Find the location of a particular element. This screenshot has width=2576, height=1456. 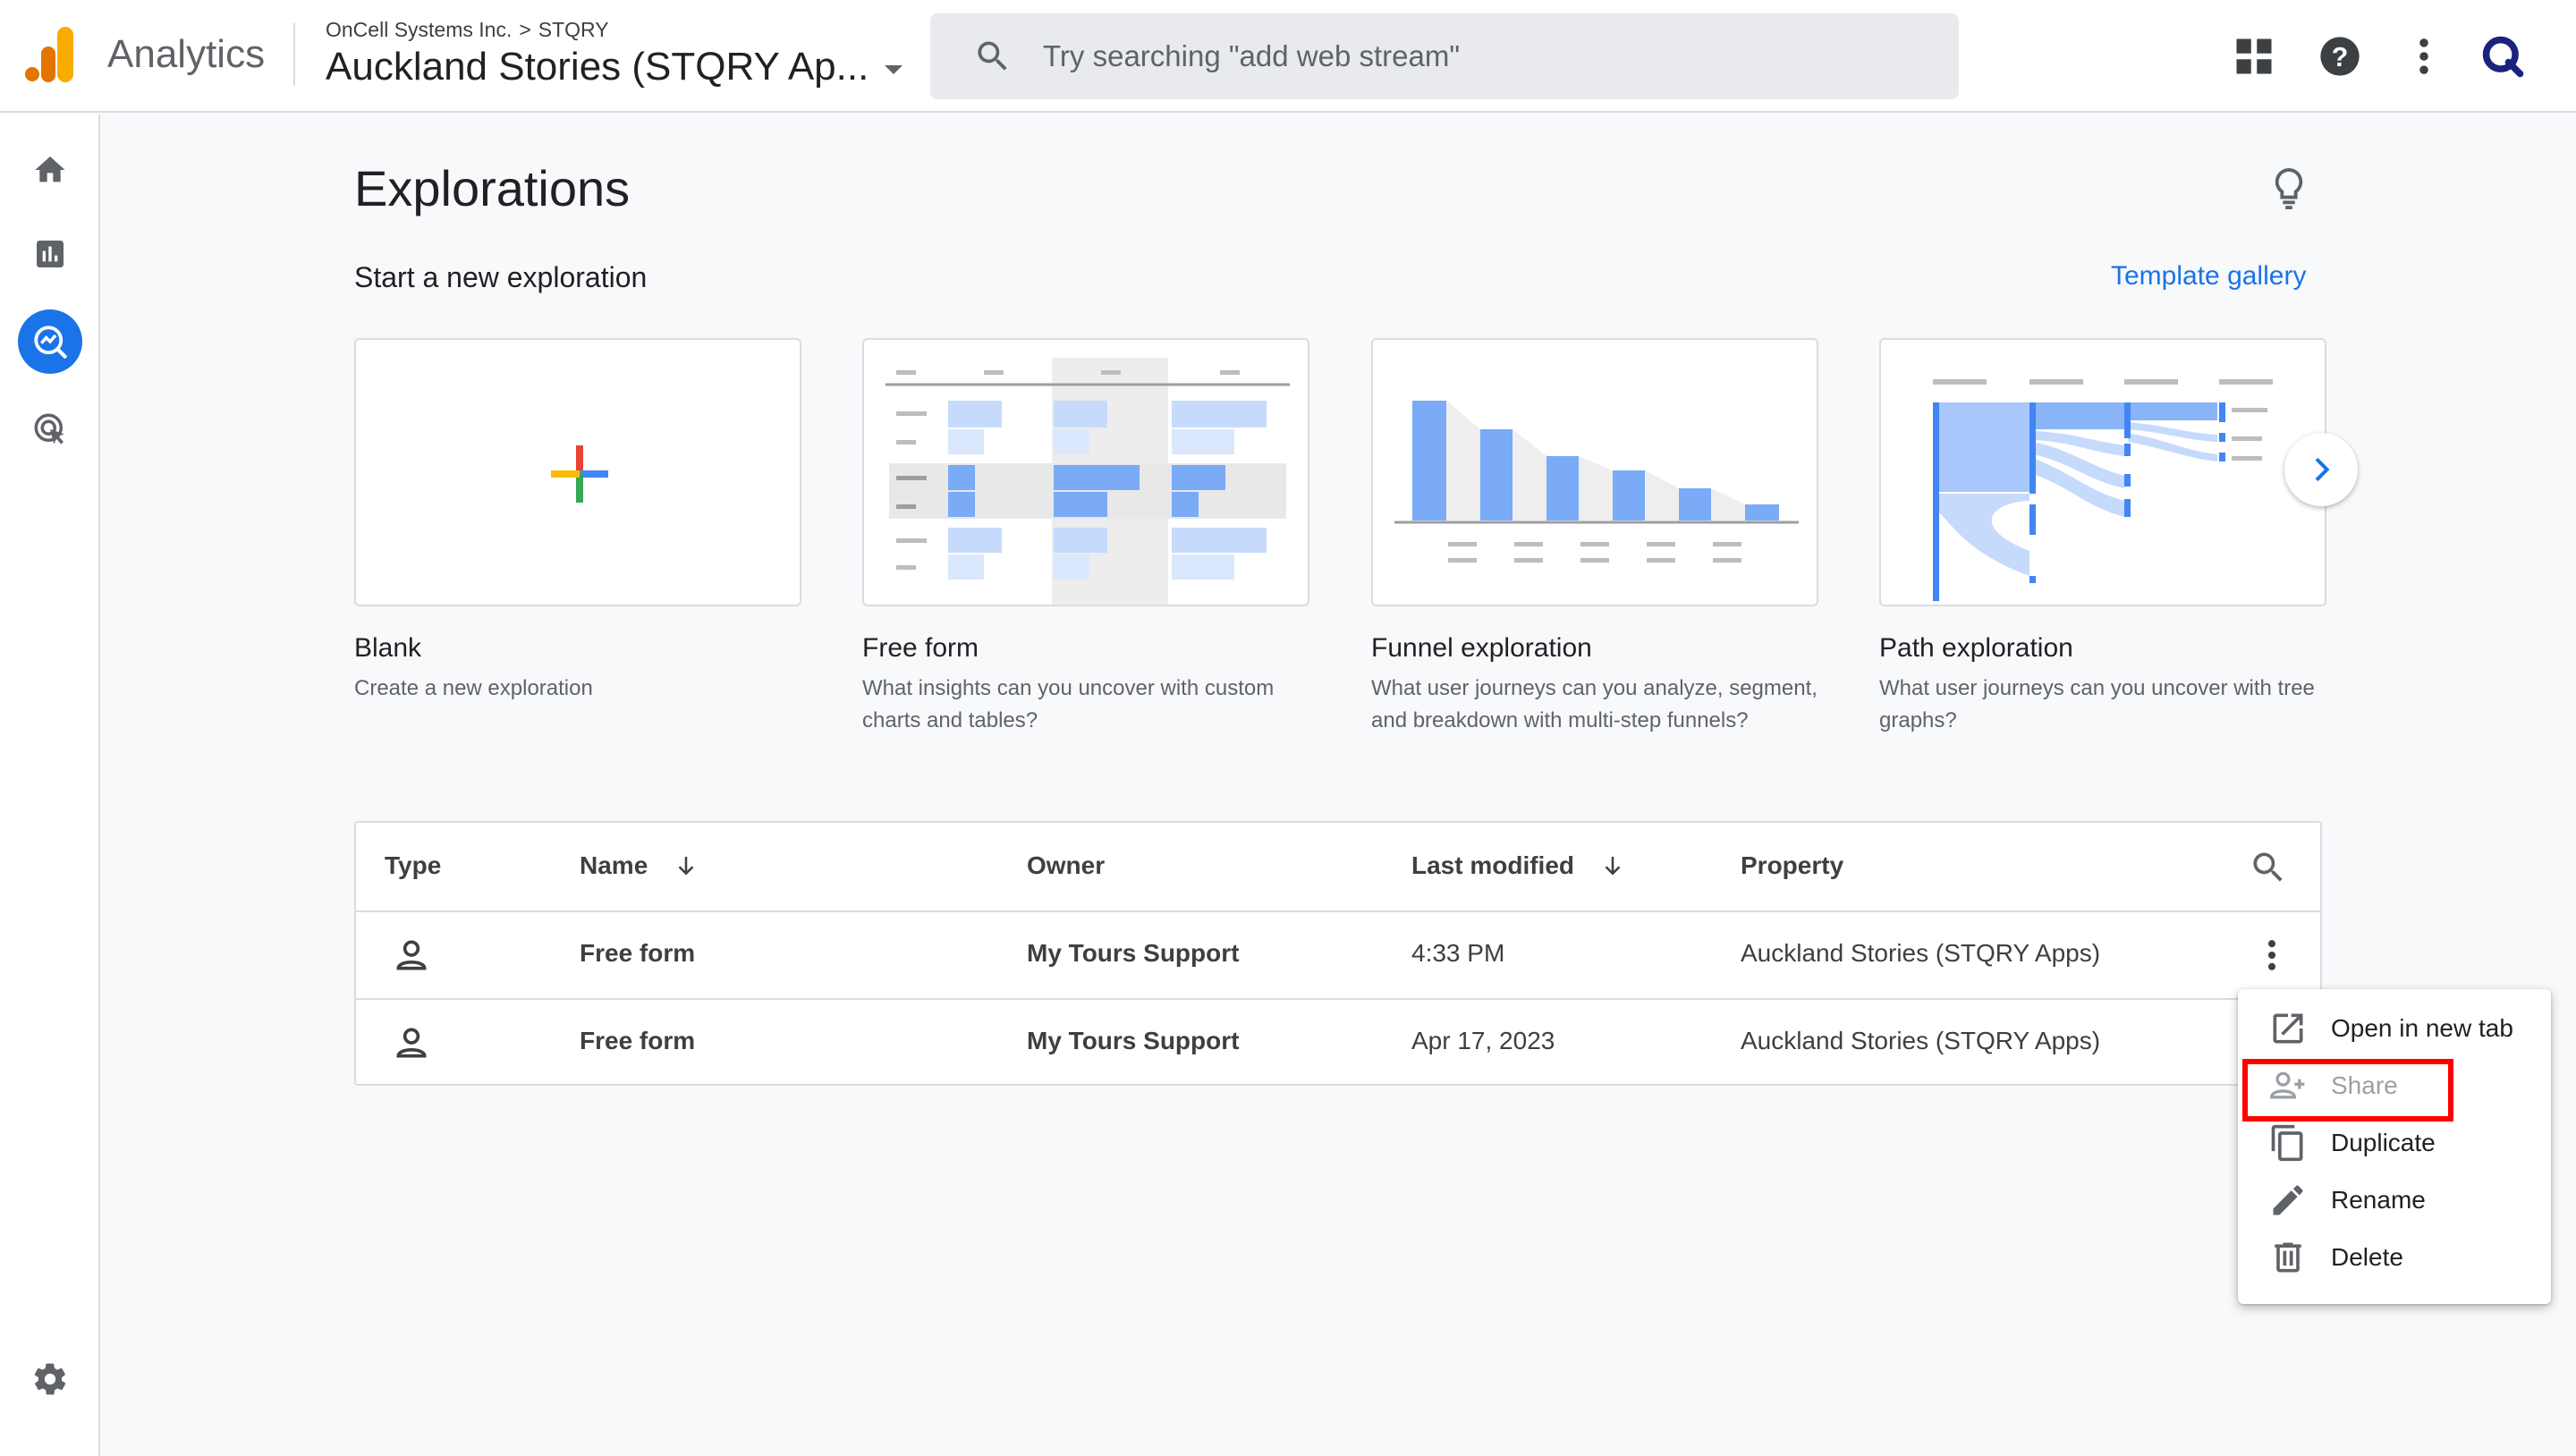

nav-explore is located at coordinates (50, 341).